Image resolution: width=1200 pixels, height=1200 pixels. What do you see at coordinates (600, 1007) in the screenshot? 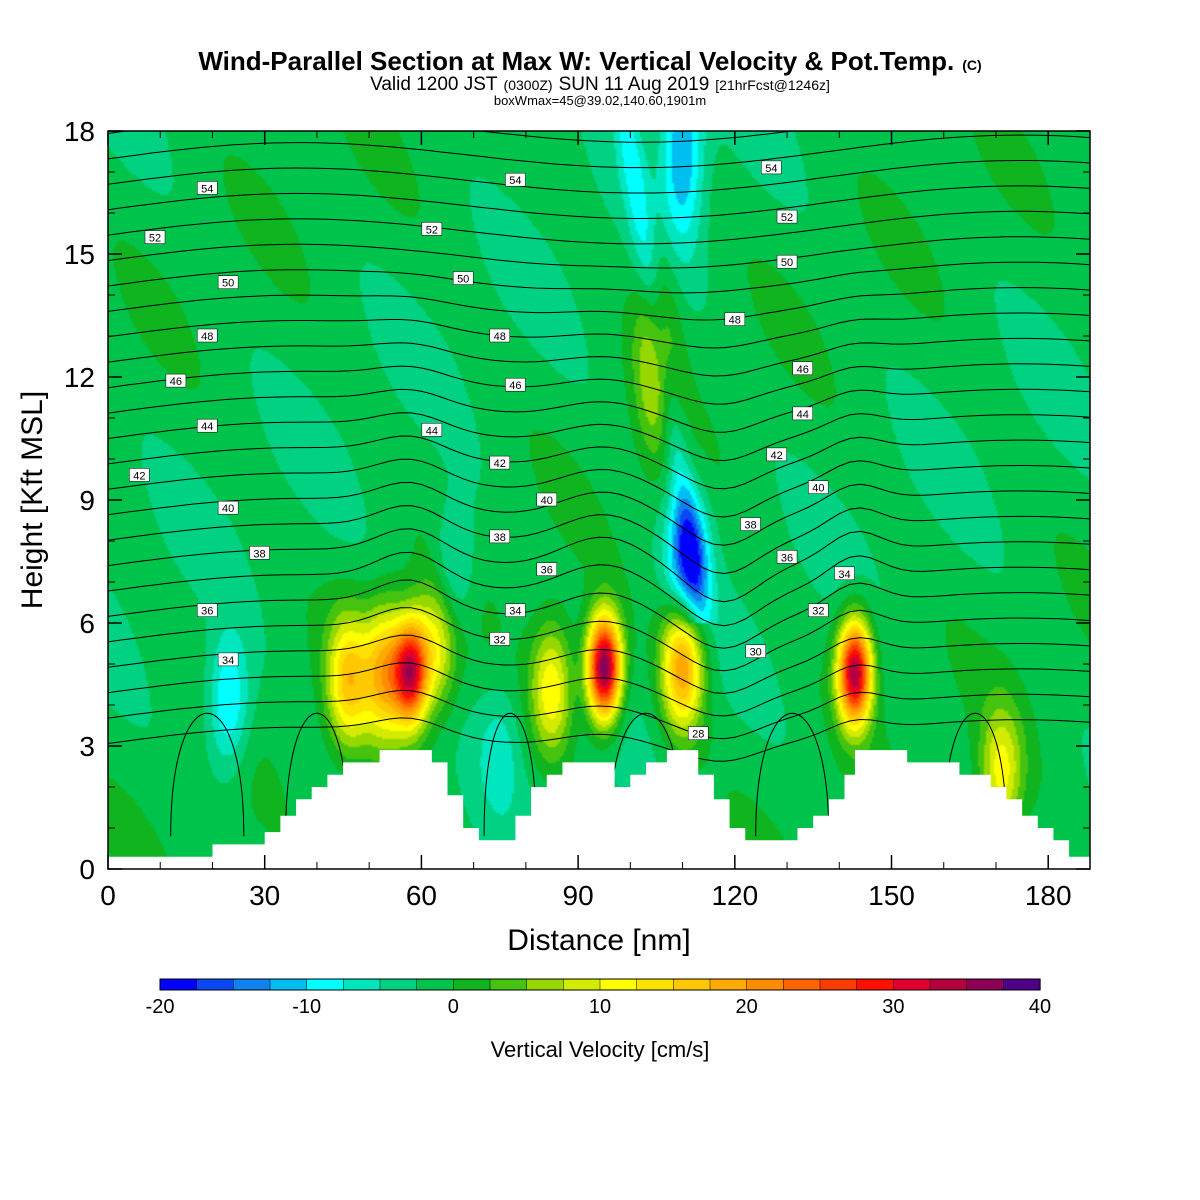
I see `colorbar-tick-label: 10` at bounding box center [600, 1007].